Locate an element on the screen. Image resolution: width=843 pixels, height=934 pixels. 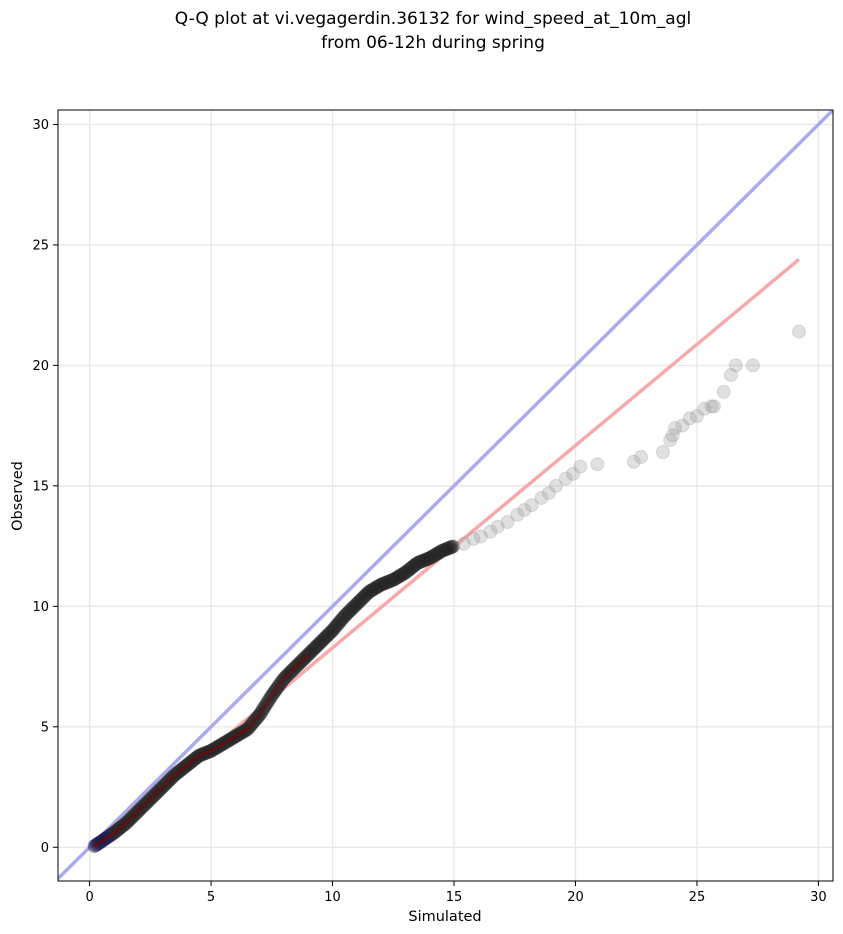
y-tick-label: 30 is located at coordinates (40, 125).